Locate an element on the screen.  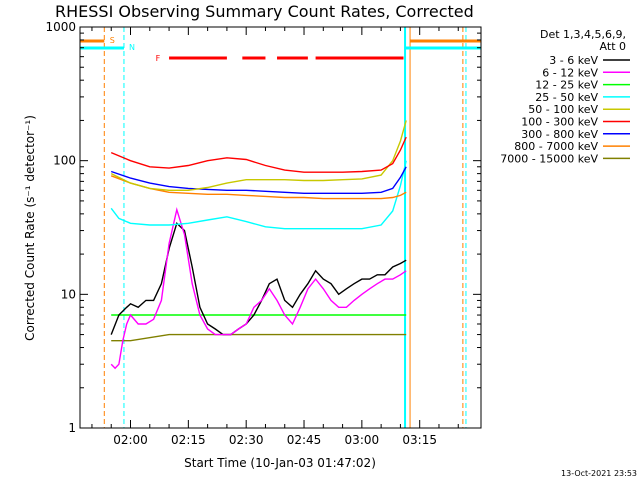
flag-label-n: N is located at coordinates (132, 47).